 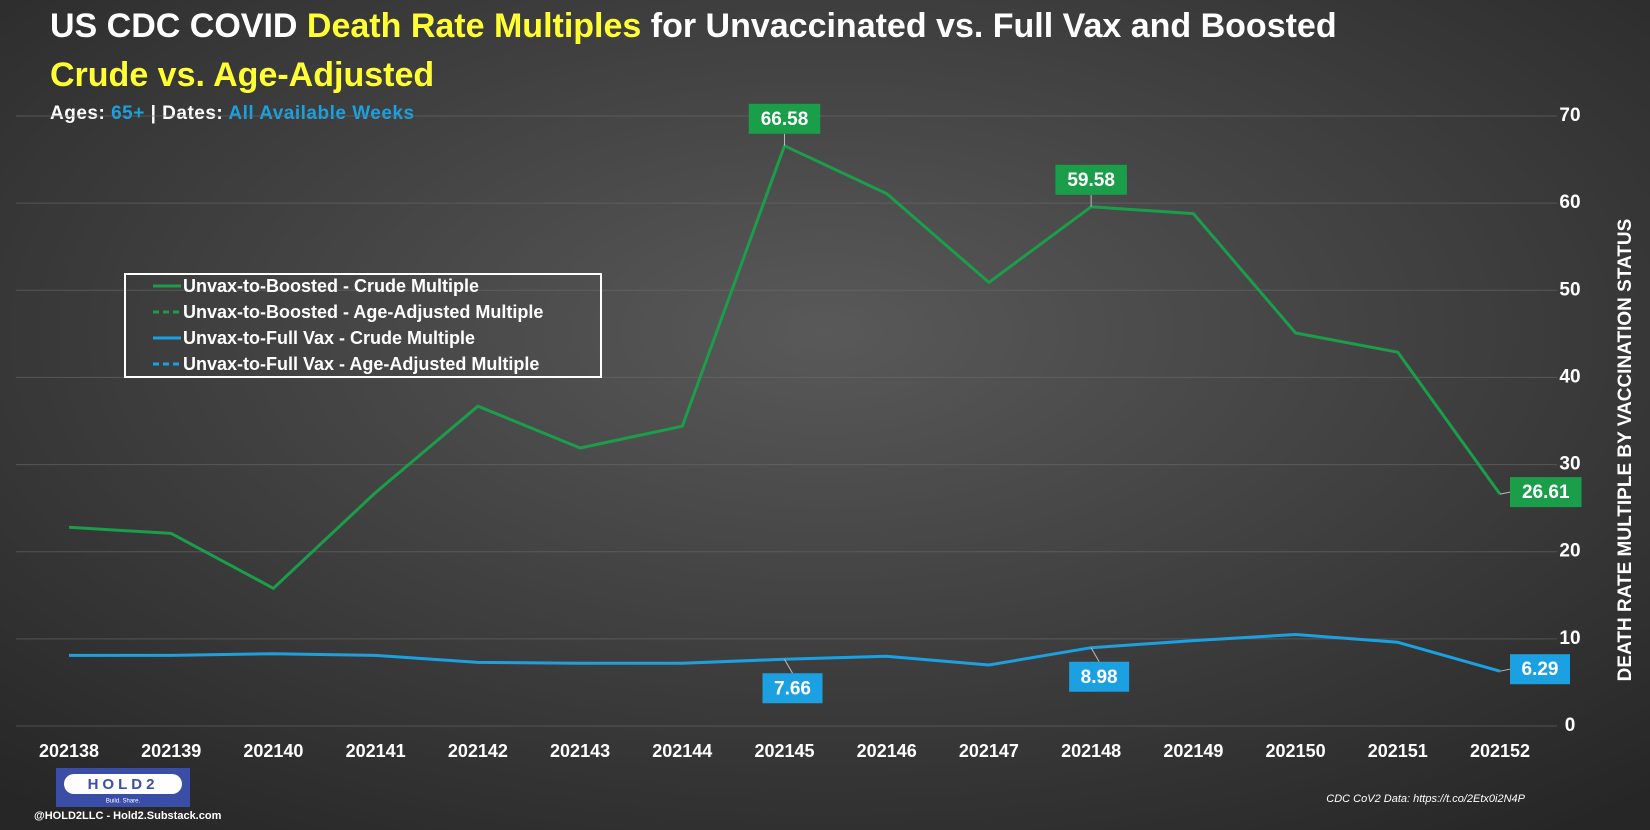 What do you see at coordinates (1500, 751) in the screenshot?
I see `x-tick-label: 202152` at bounding box center [1500, 751].